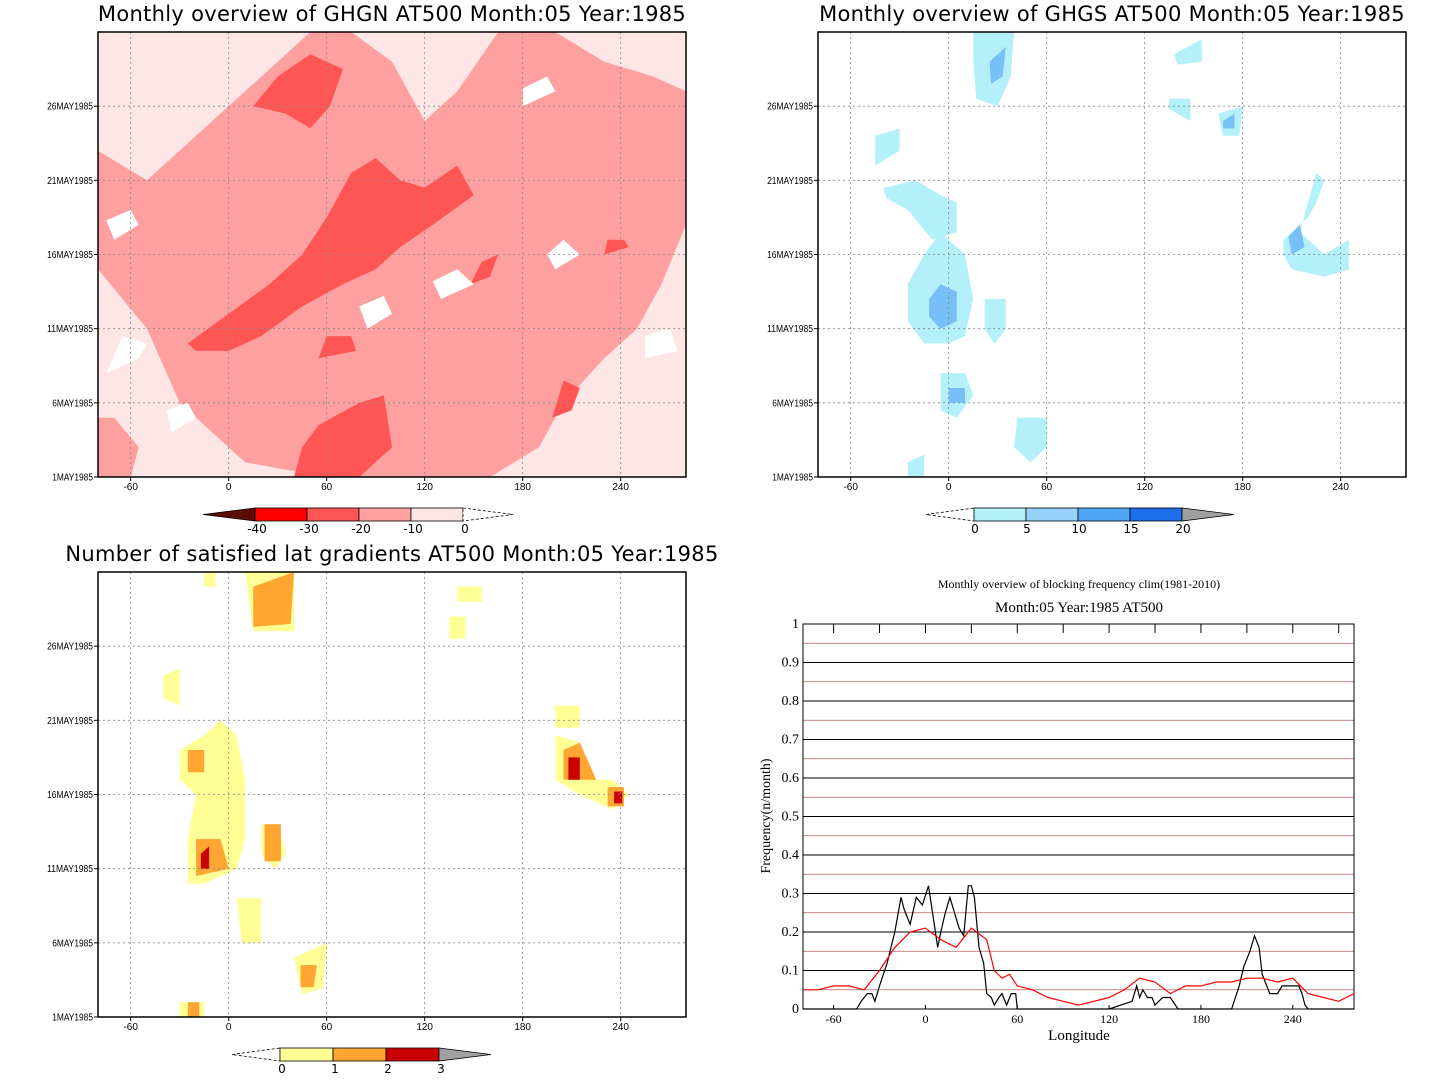  What do you see at coordinates (791, 855) in the screenshot?
I see `y-tick-label: 0.4` at bounding box center [791, 855].